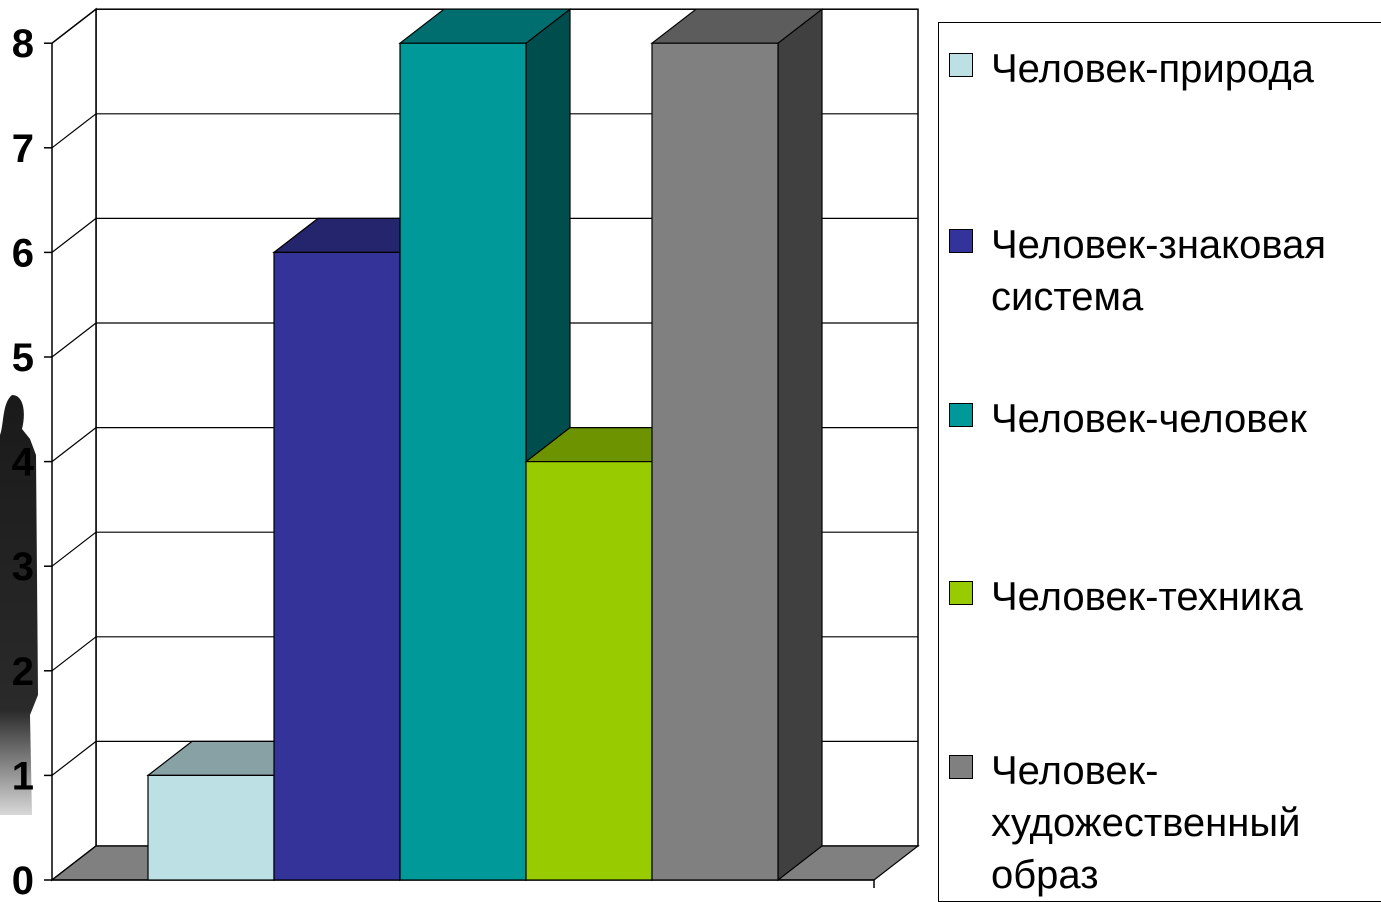 The image size is (1381, 902). I want to click on legend-item: Человек-природа, so click(1165, 69).